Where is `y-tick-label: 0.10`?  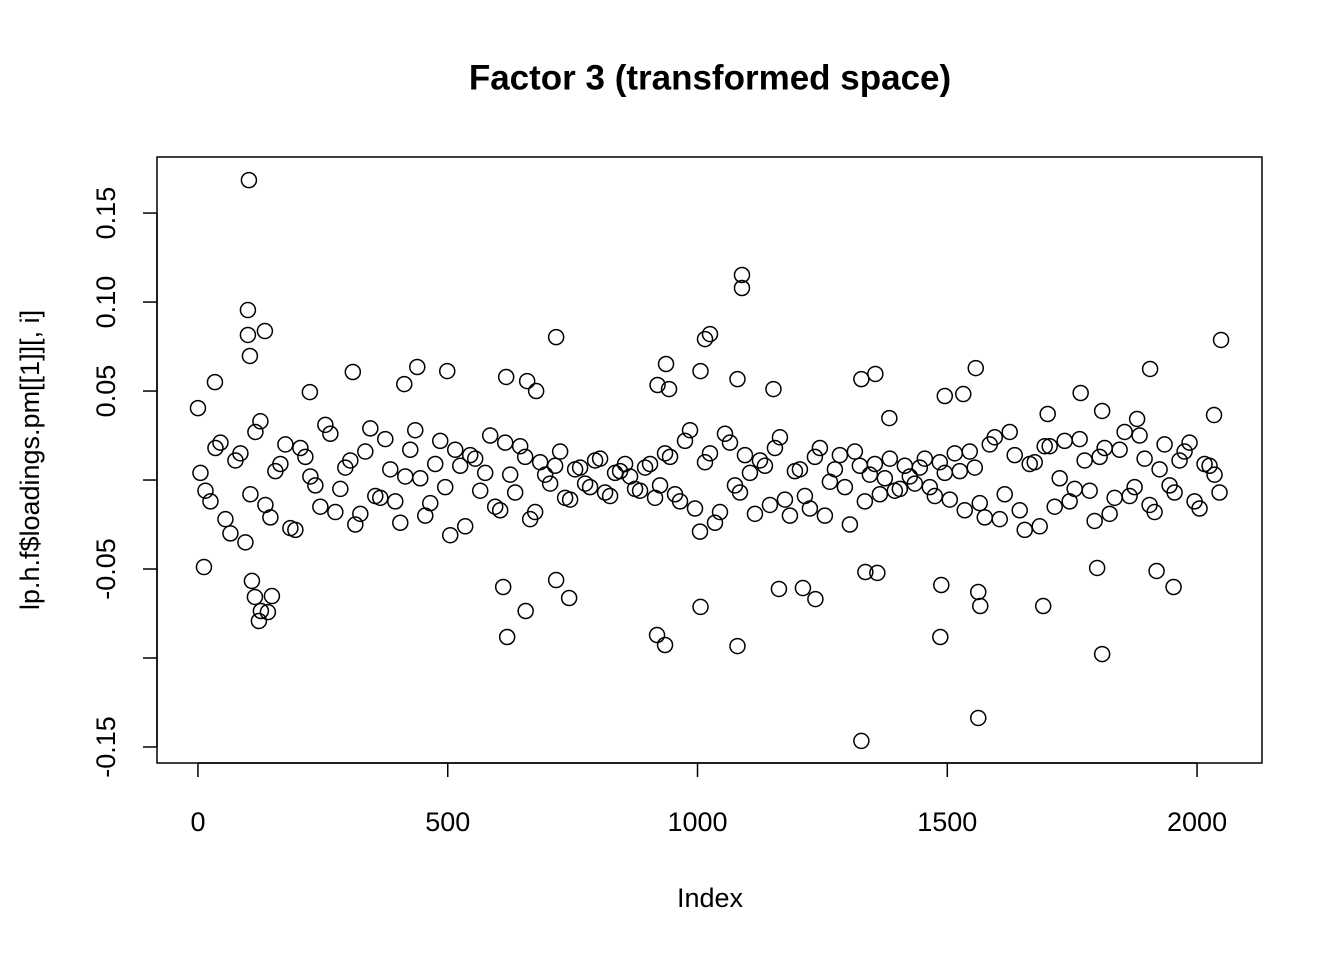
y-tick-label: 0.10 is located at coordinates (106, 302).